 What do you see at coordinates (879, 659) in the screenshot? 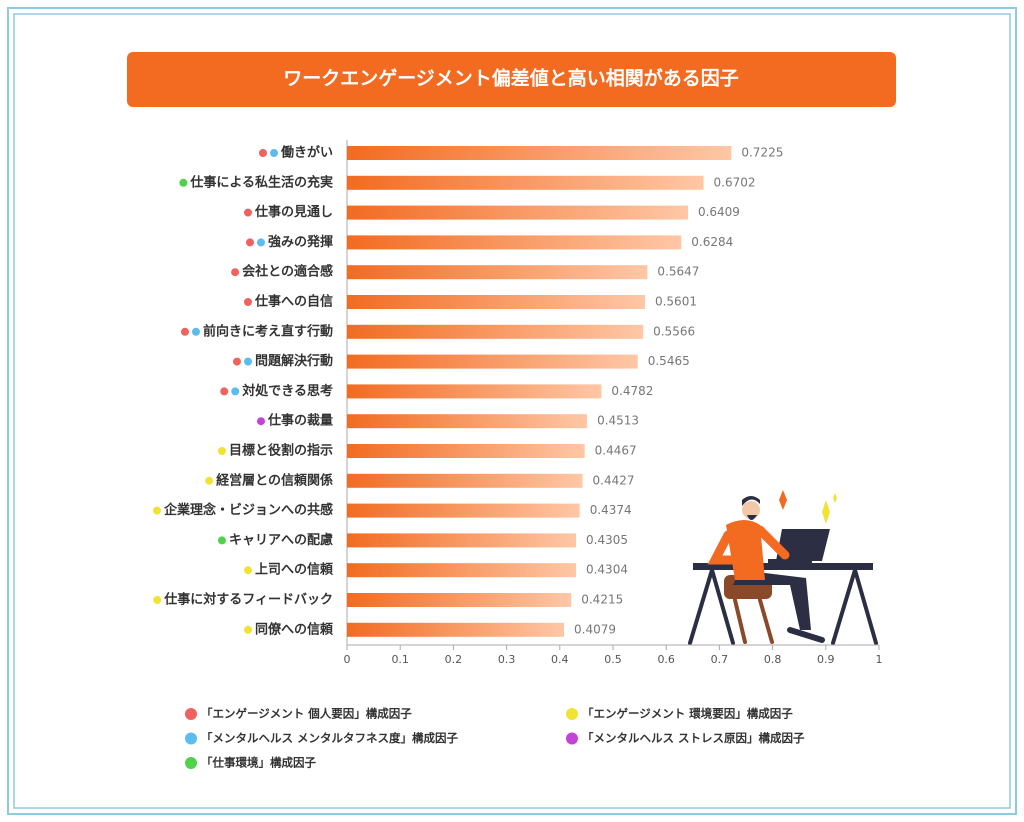
I see `x-tick-label: 1` at bounding box center [879, 659].